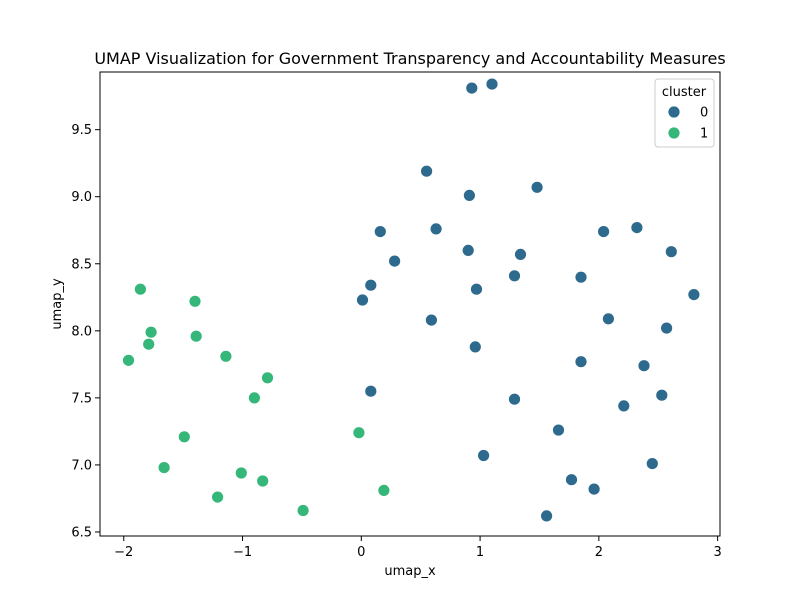 This screenshot has height=600, width=800. I want to click on x-tick-label: 3, so click(717, 552).